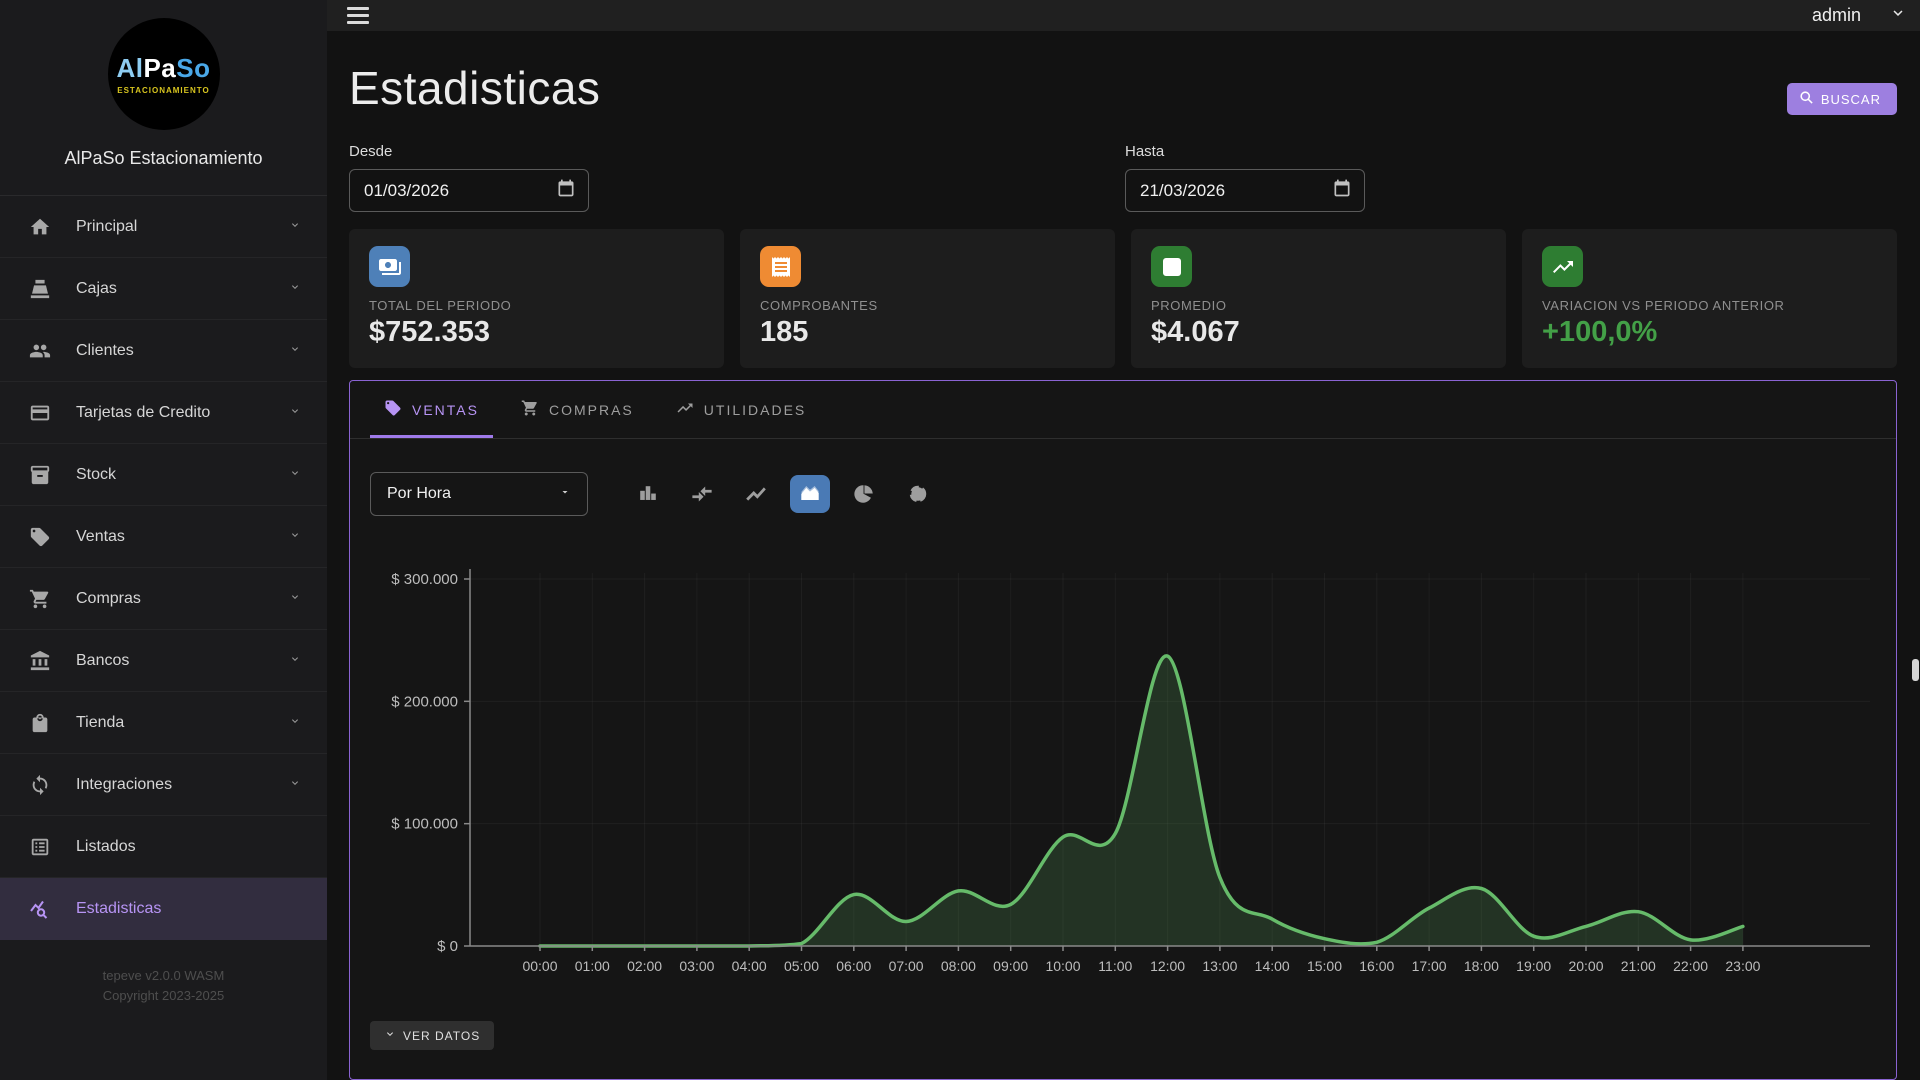  Describe the element at coordinates (1324, 966) in the screenshot. I see `svg-text: 15:00` at that location.